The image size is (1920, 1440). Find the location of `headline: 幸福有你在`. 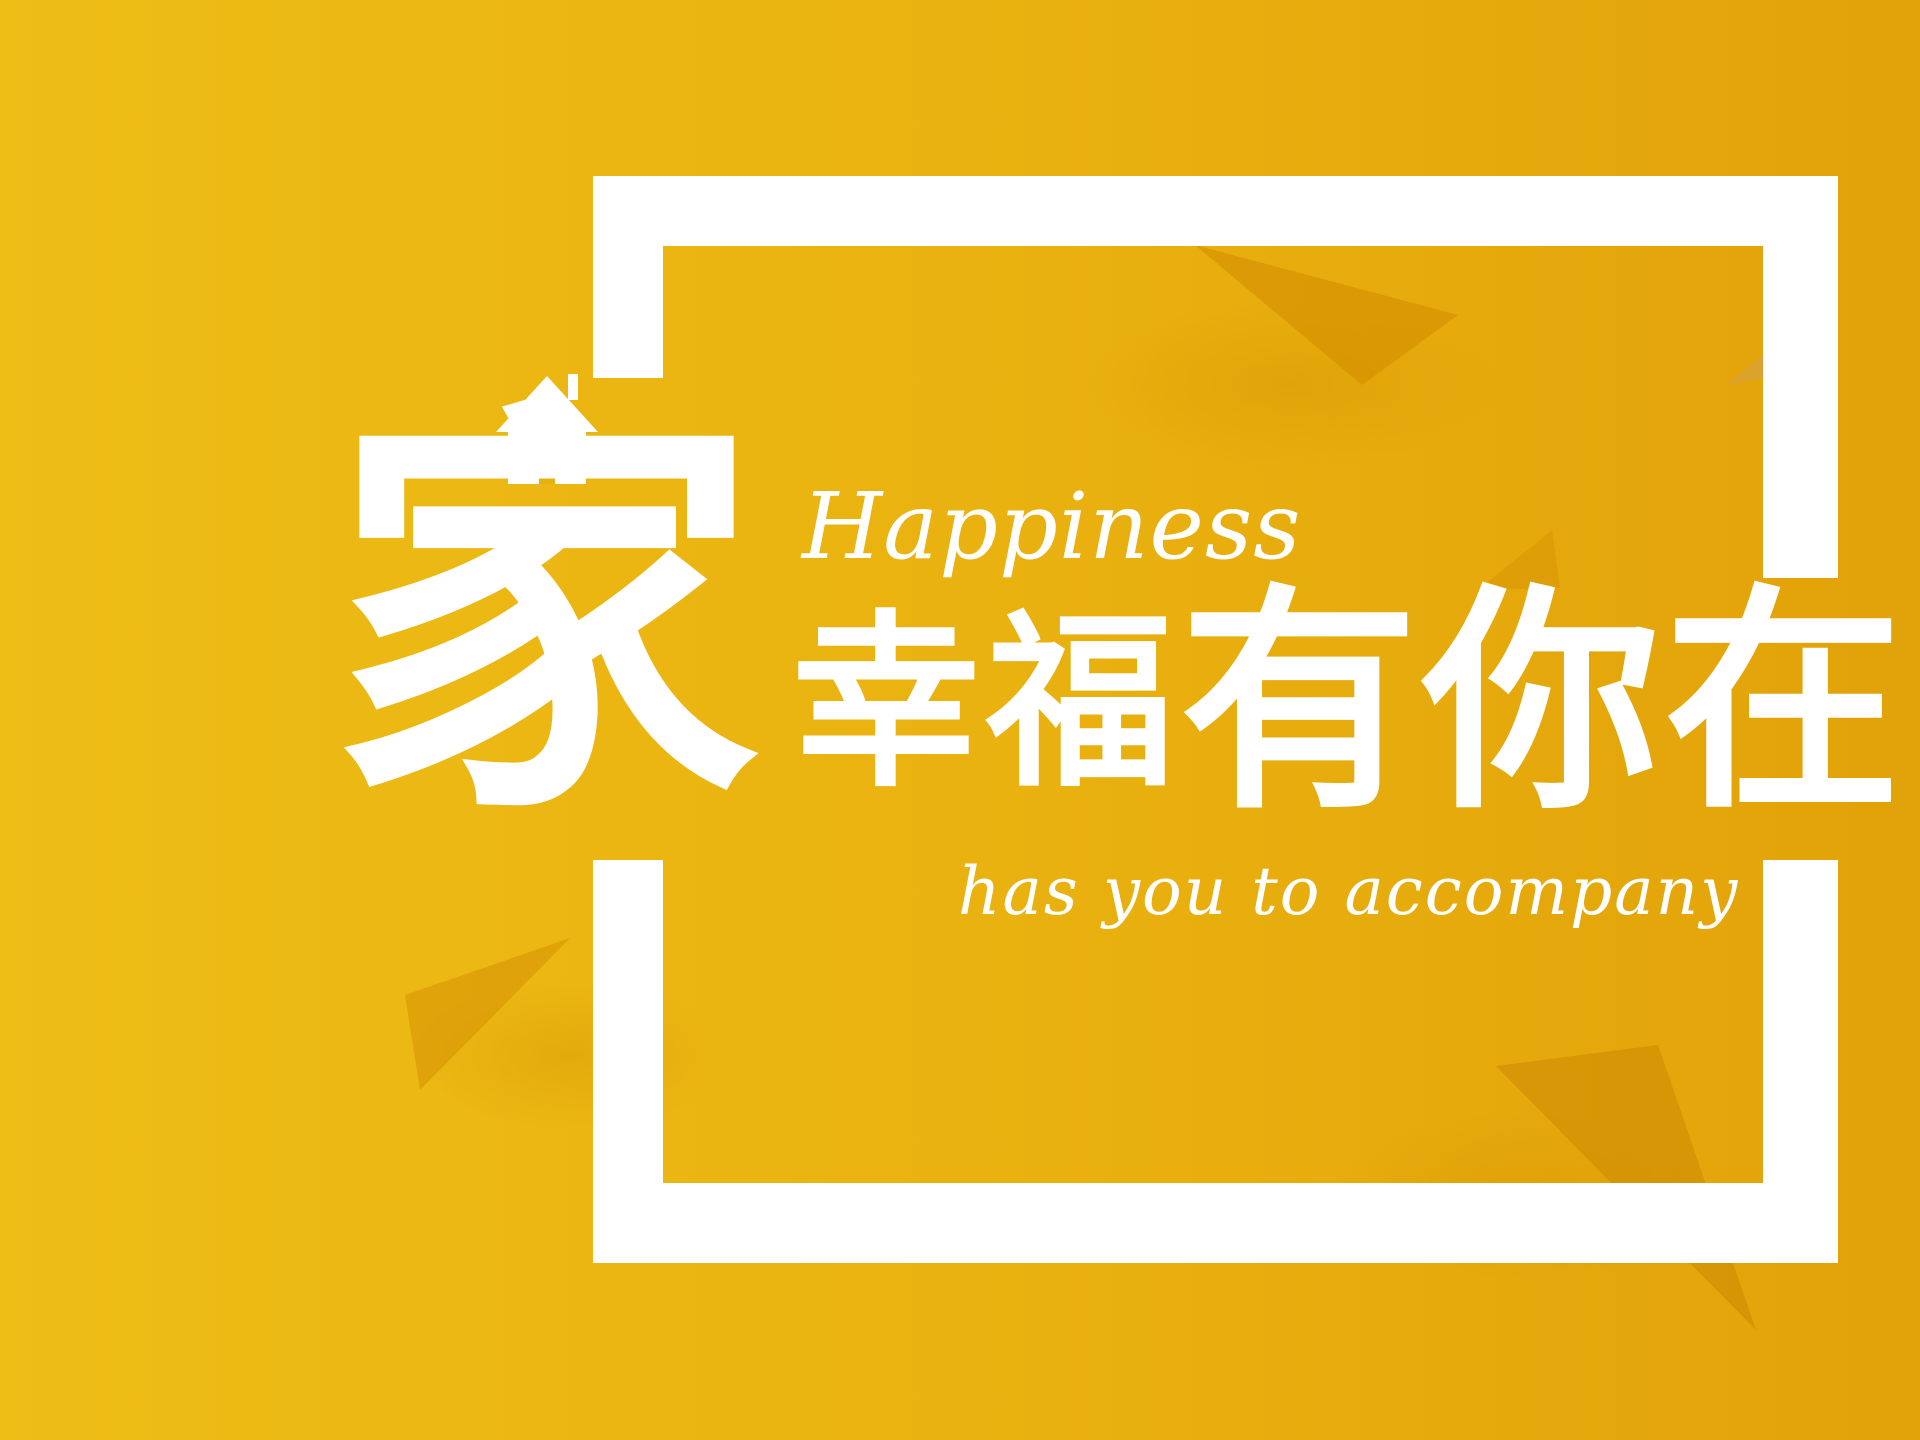

headline: 幸福有你在 is located at coordinates (1349, 703).